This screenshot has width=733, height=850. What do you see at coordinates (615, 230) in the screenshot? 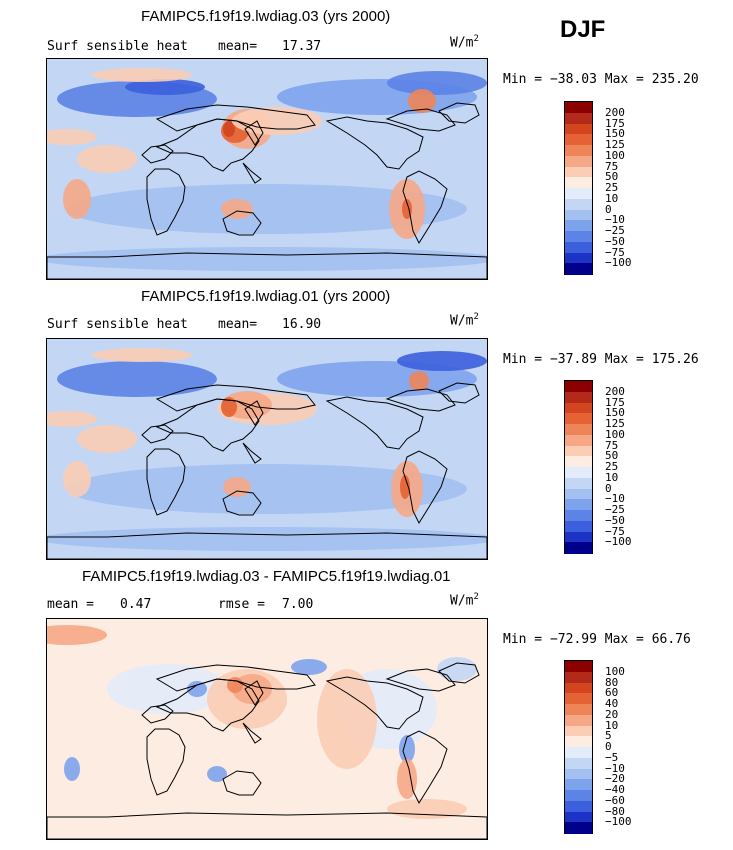
I see `colorbar-tick-label: −25` at bounding box center [615, 230].